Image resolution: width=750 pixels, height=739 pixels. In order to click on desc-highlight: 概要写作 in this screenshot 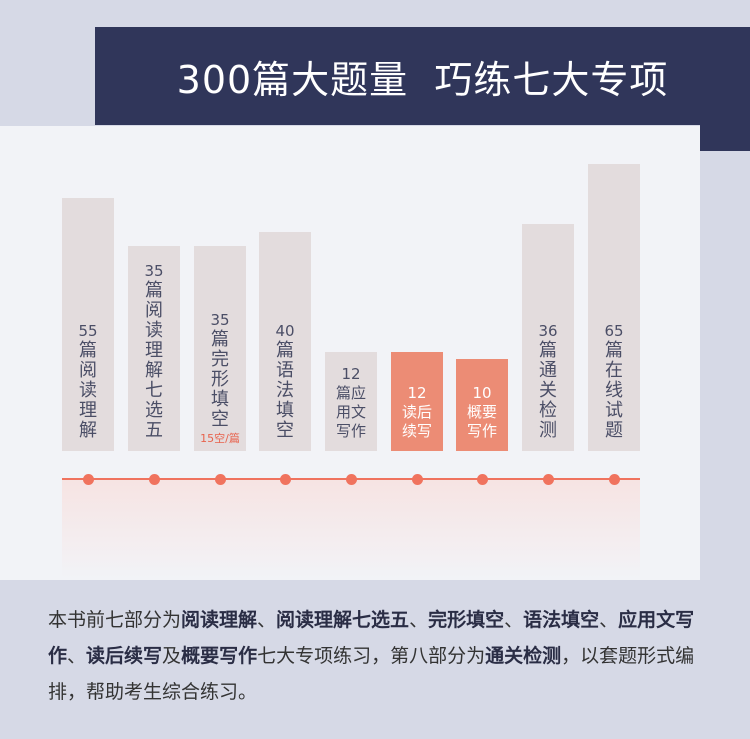, I will do `click(219, 656)`.